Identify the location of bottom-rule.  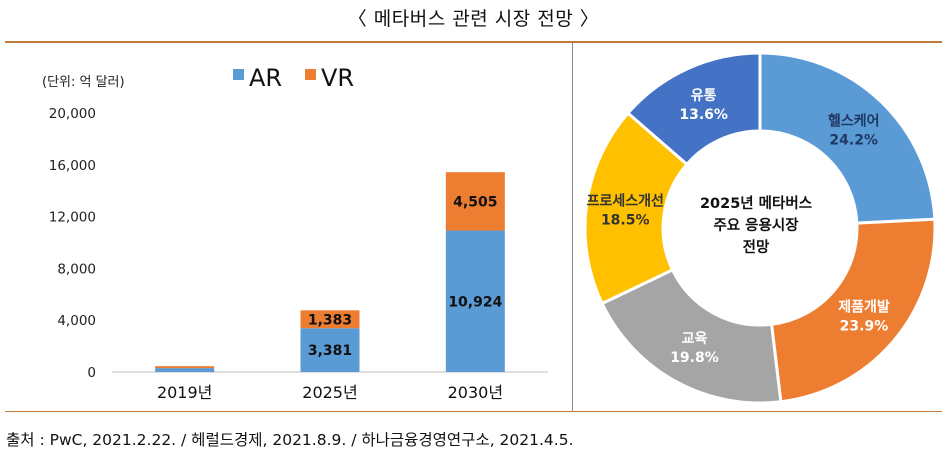
(473, 411).